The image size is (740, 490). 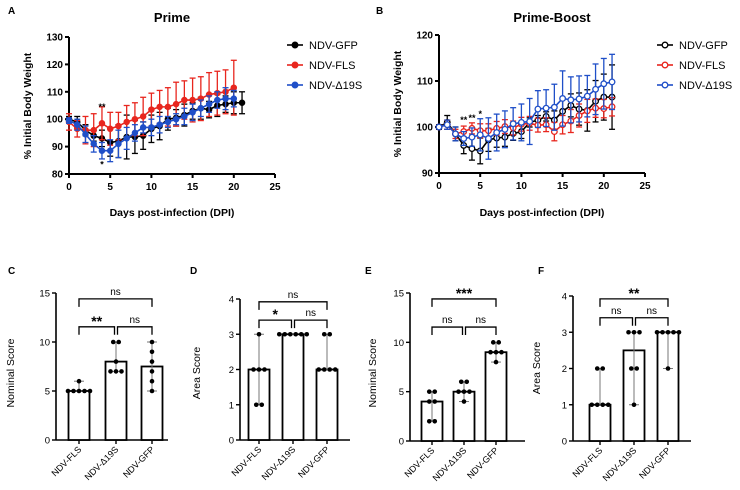 I want to click on x-axis-label: Days post-infection (DPI), so click(x=542, y=213).